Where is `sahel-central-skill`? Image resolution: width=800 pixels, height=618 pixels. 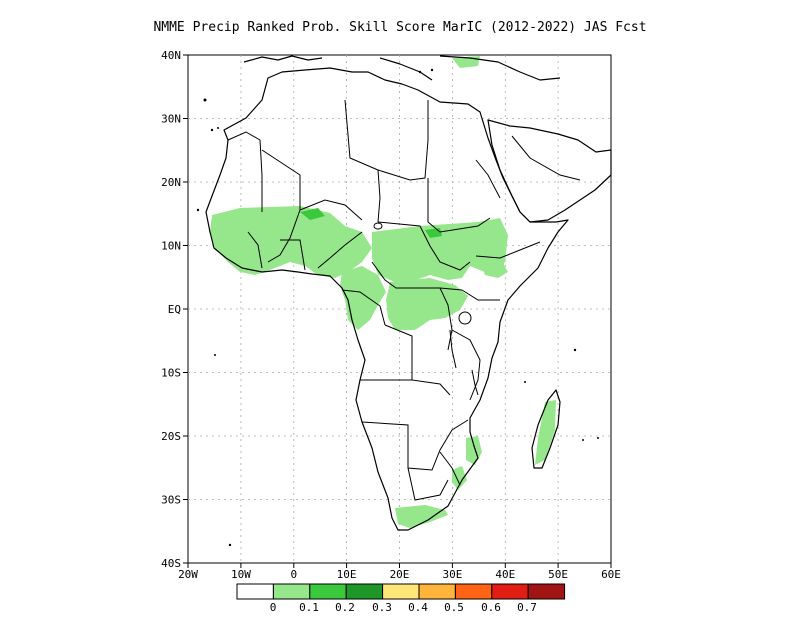 sahel-central-skill is located at coordinates (440, 250).